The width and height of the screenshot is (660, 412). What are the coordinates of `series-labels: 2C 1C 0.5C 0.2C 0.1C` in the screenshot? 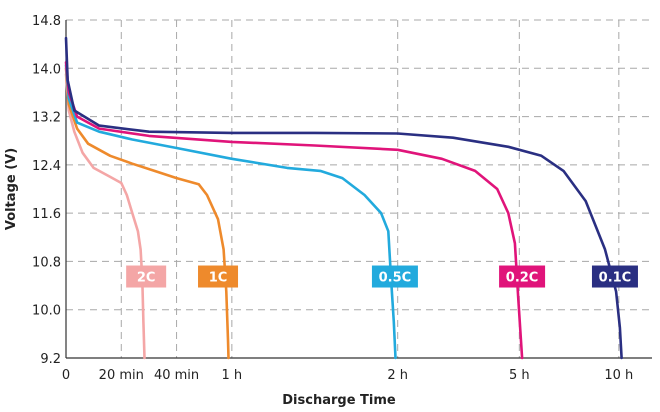 It's located at (382, 276).